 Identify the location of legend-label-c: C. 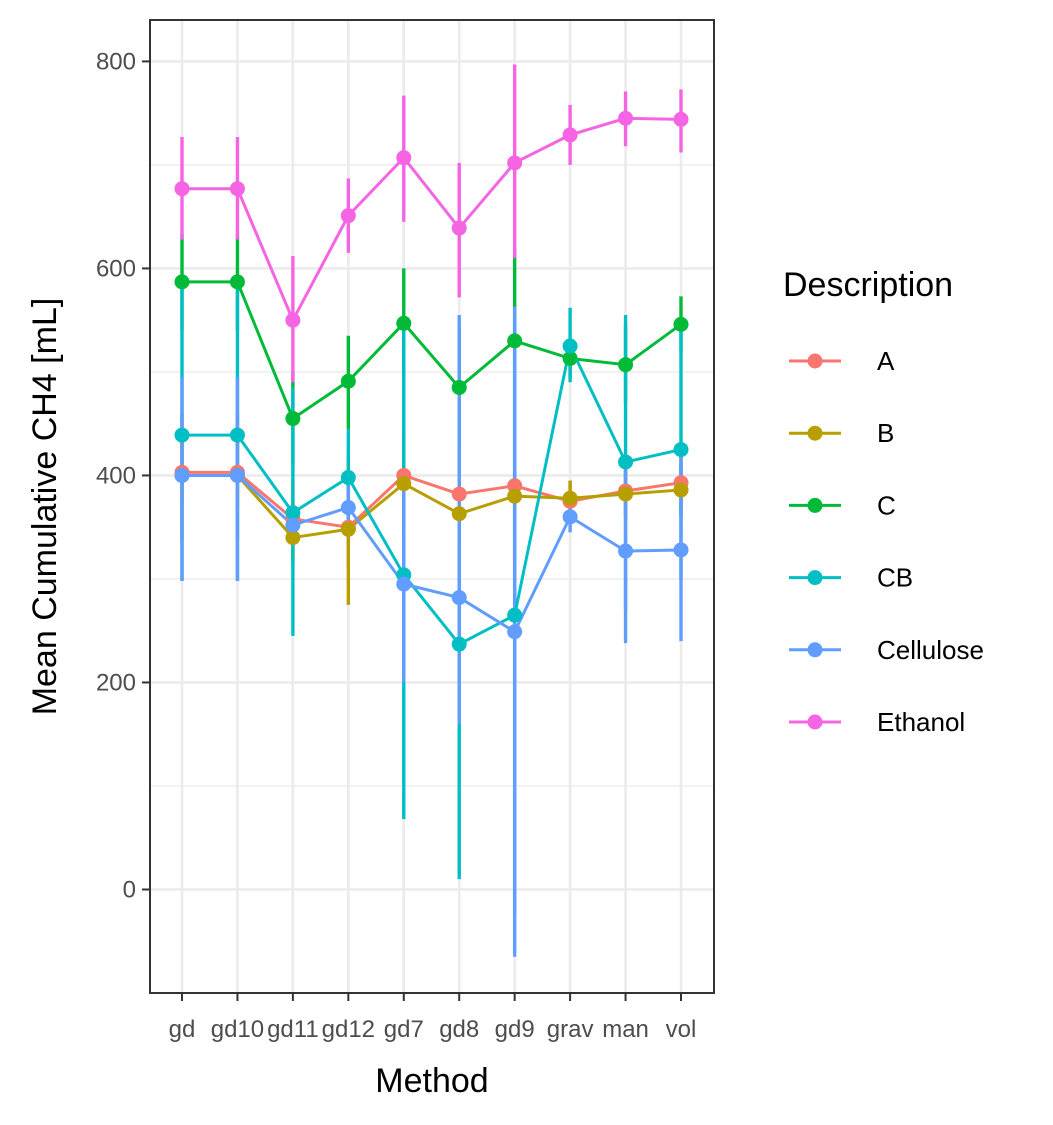
(886, 505).